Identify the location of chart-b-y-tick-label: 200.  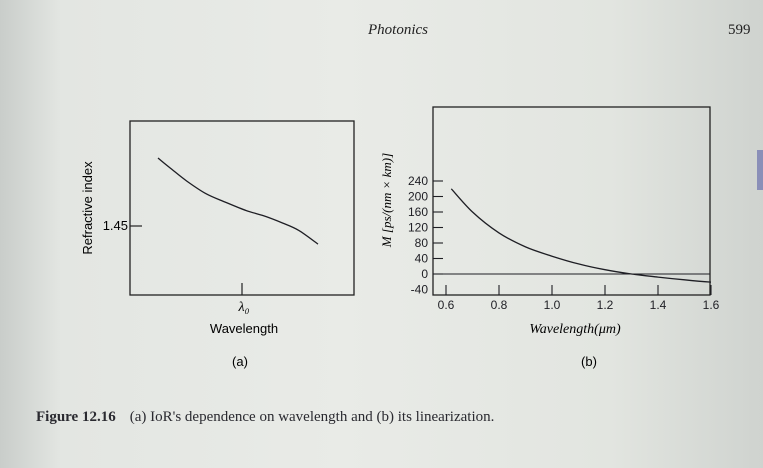
(418, 197).